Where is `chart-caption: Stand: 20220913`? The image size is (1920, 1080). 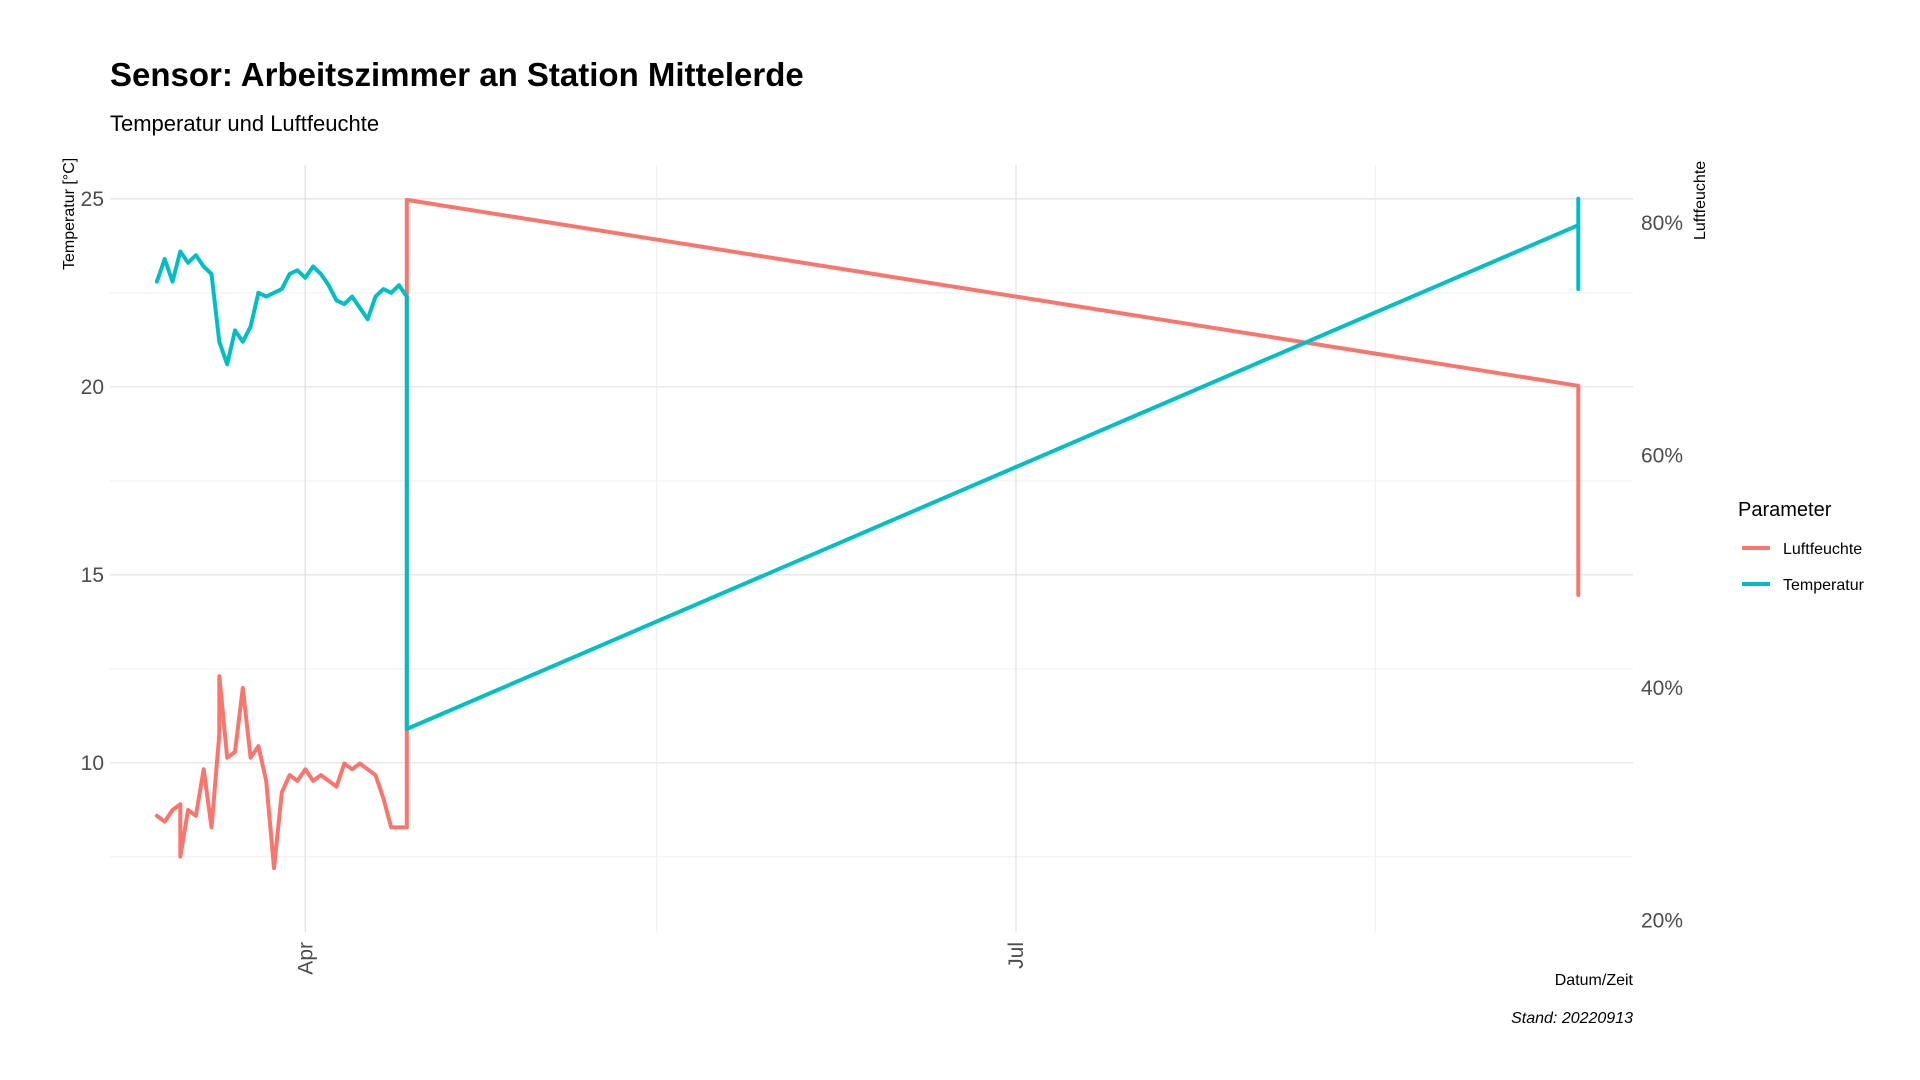
chart-caption: Stand: 20220913 is located at coordinates (1572, 1018).